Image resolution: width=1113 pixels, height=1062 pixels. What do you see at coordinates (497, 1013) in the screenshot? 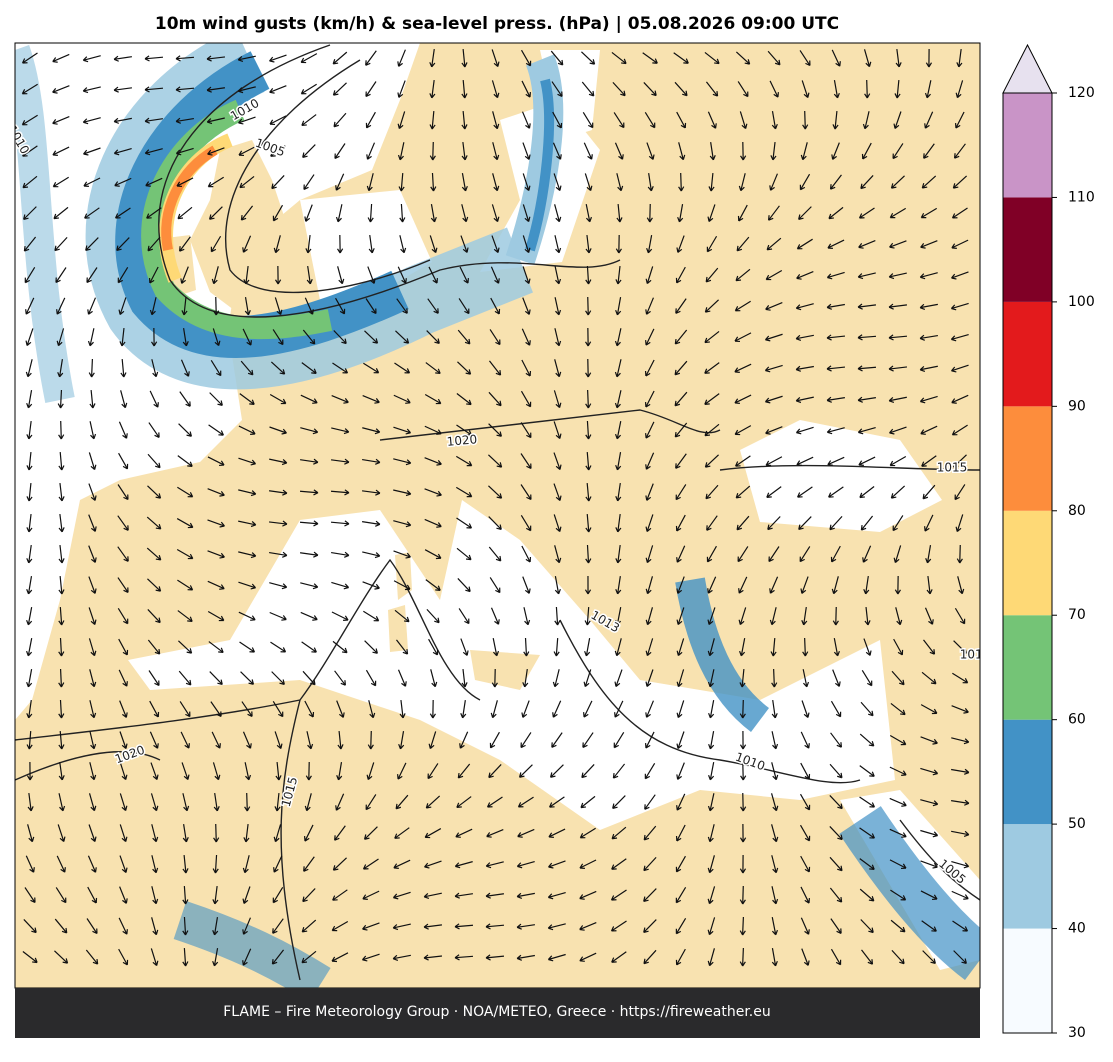
I see `footer-bar` at bounding box center [497, 1013].